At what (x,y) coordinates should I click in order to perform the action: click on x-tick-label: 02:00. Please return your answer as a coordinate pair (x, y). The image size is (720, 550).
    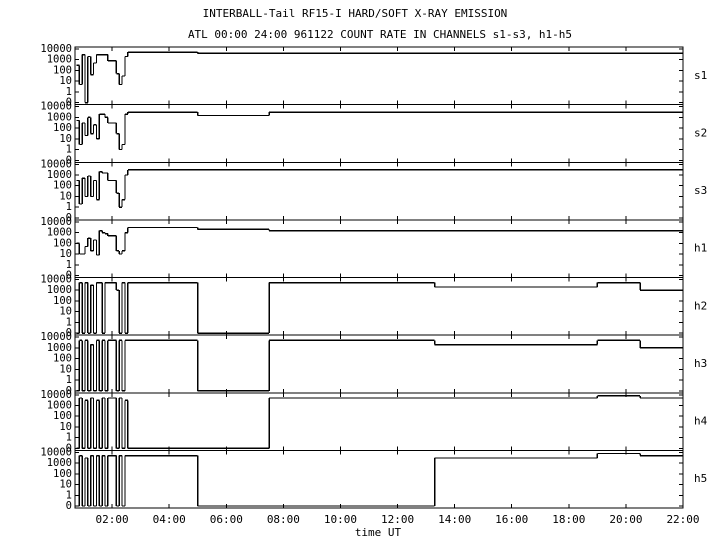
    Looking at the image, I should click on (112, 519).